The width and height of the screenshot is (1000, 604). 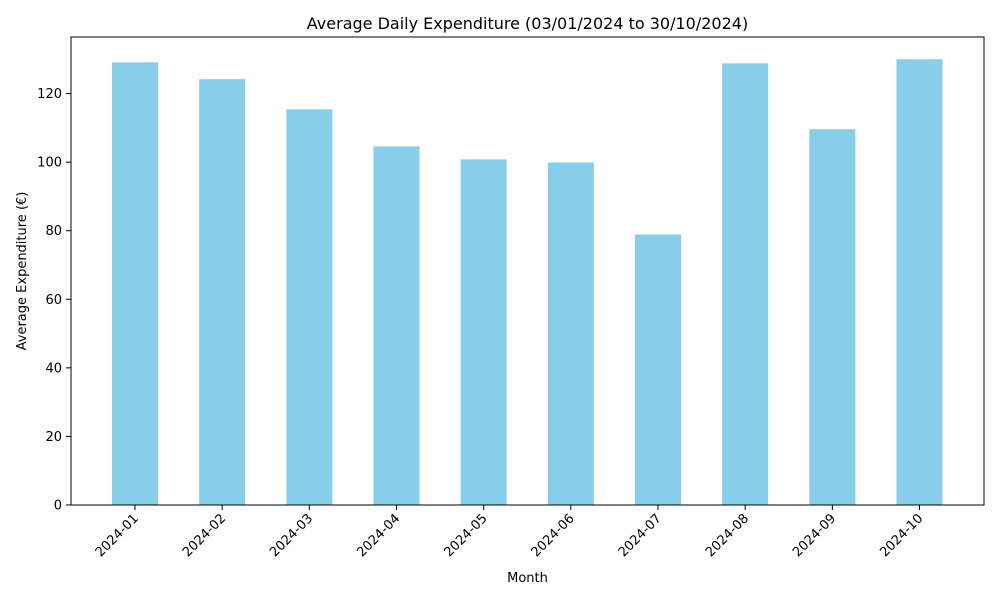 I want to click on y-axis-label: Average Expenditure (€), so click(x=22, y=271).